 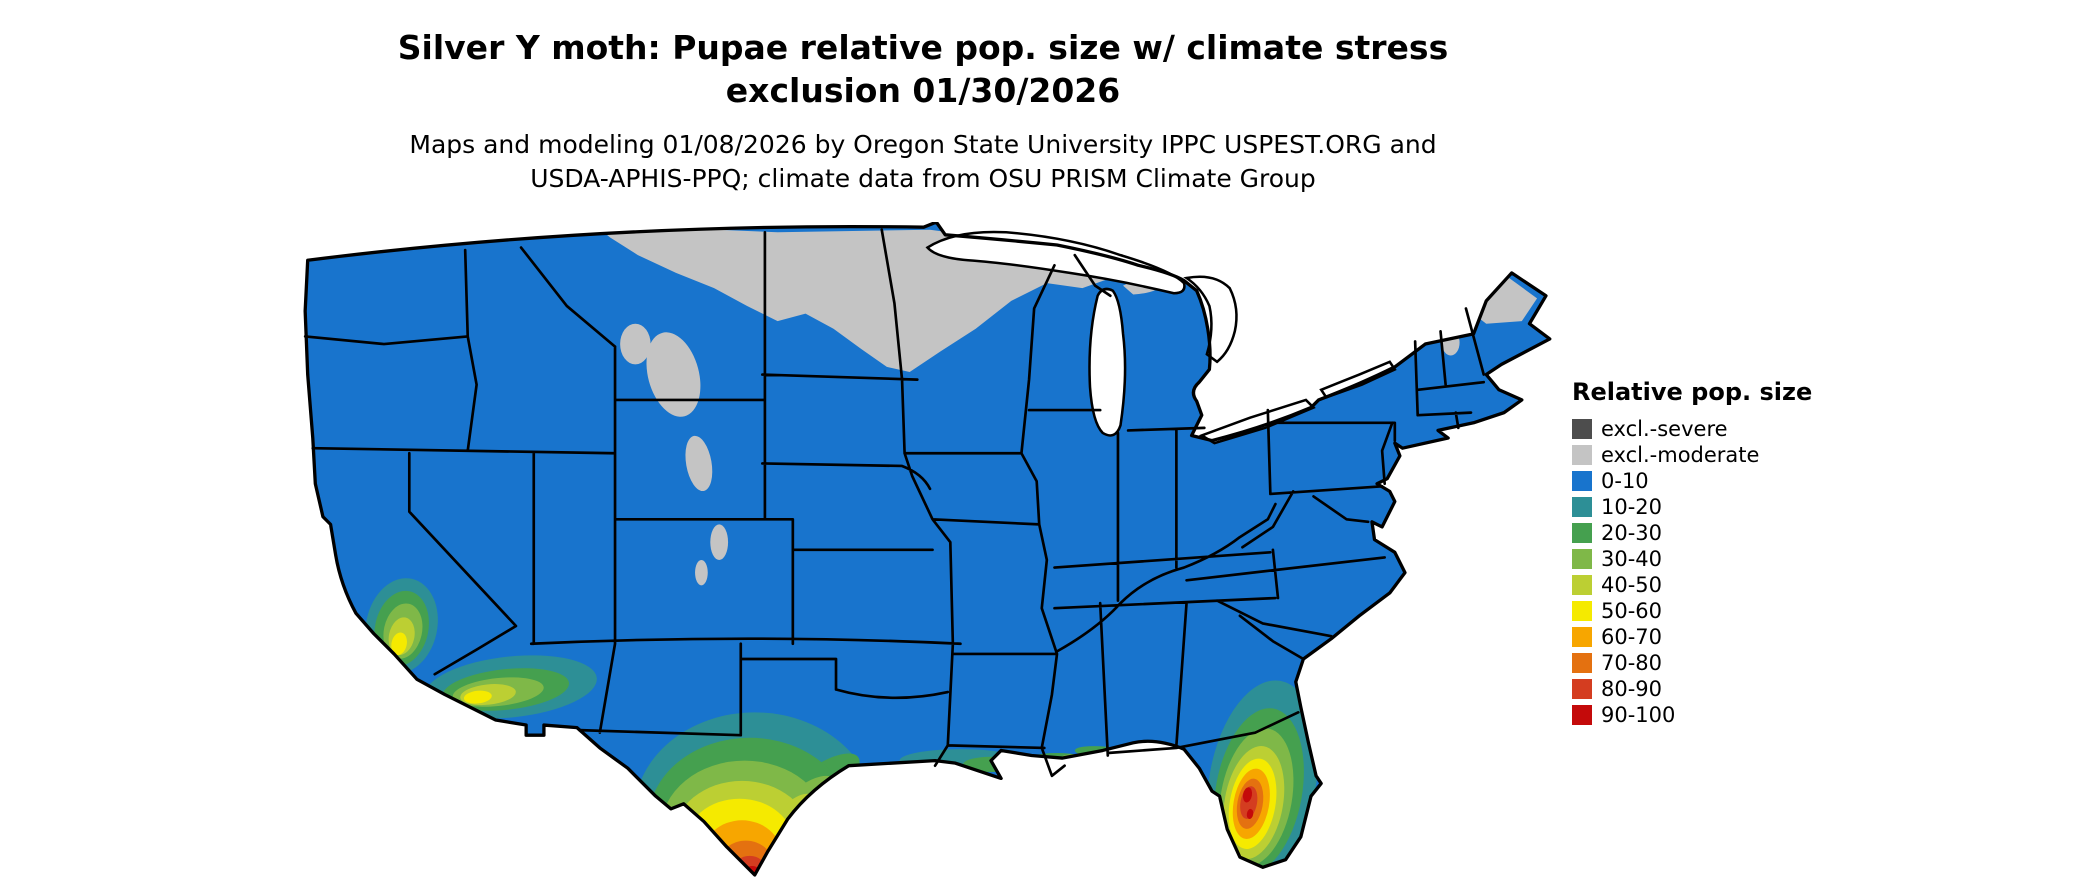 I want to click on lake-michigan, so click(x=1107, y=362).